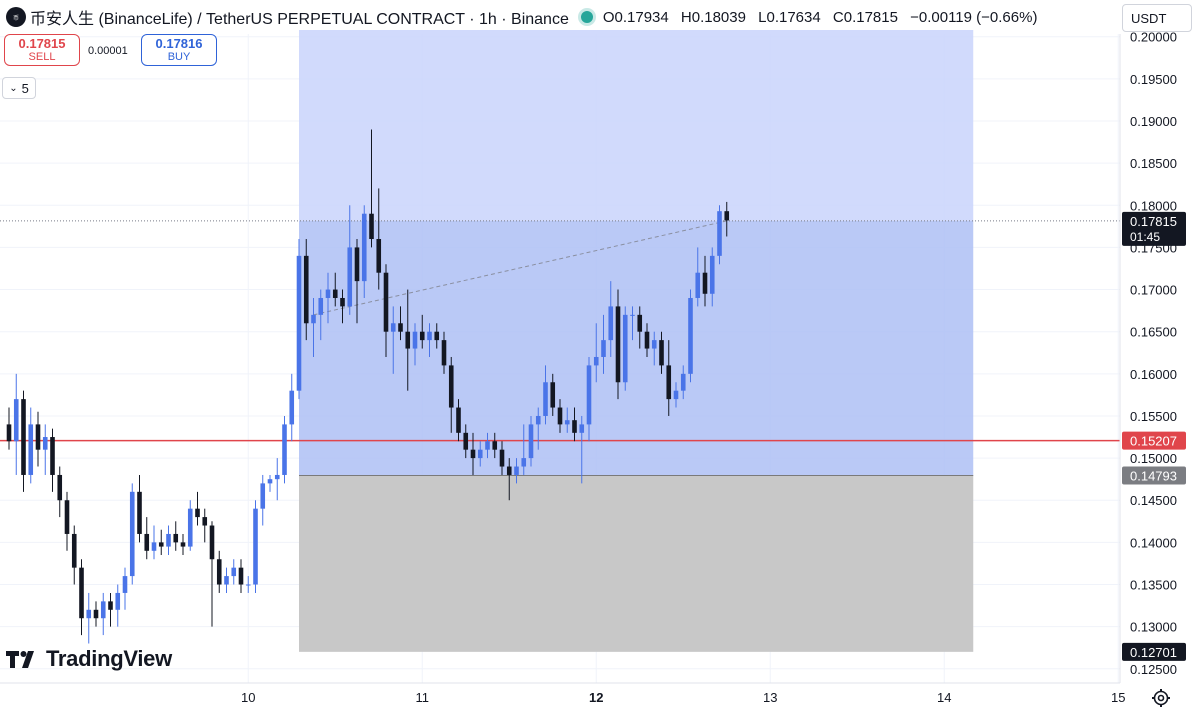  Describe the element at coordinates (1157, 18) in the screenshot. I see `currency-select: USDT` at that location.